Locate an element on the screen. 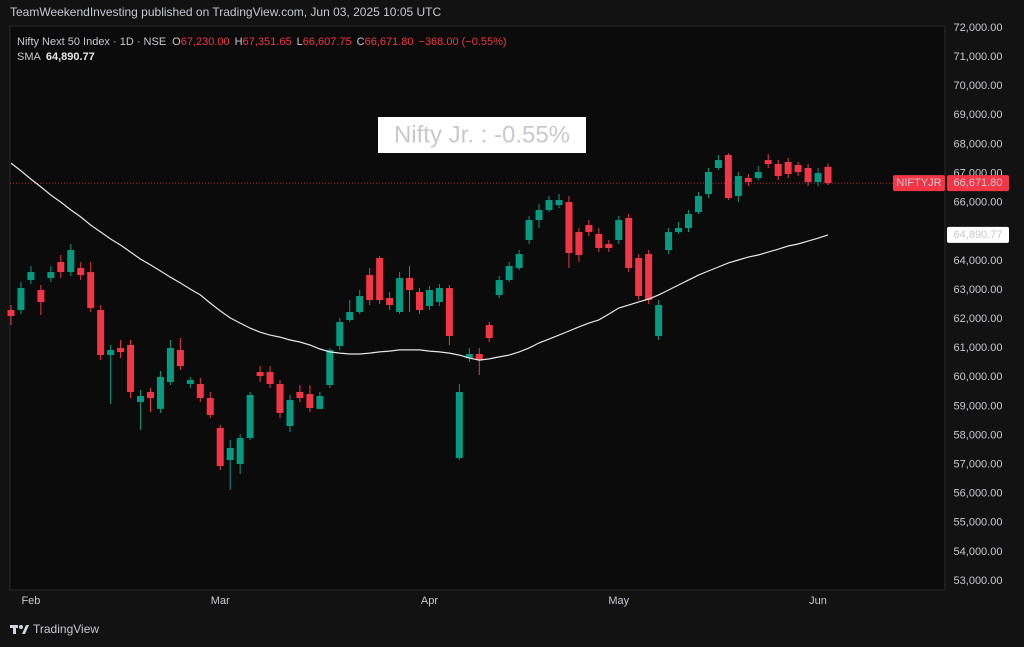 The width and height of the screenshot is (1024, 647). symbol-label: NIFTYJR is located at coordinates (918, 183).